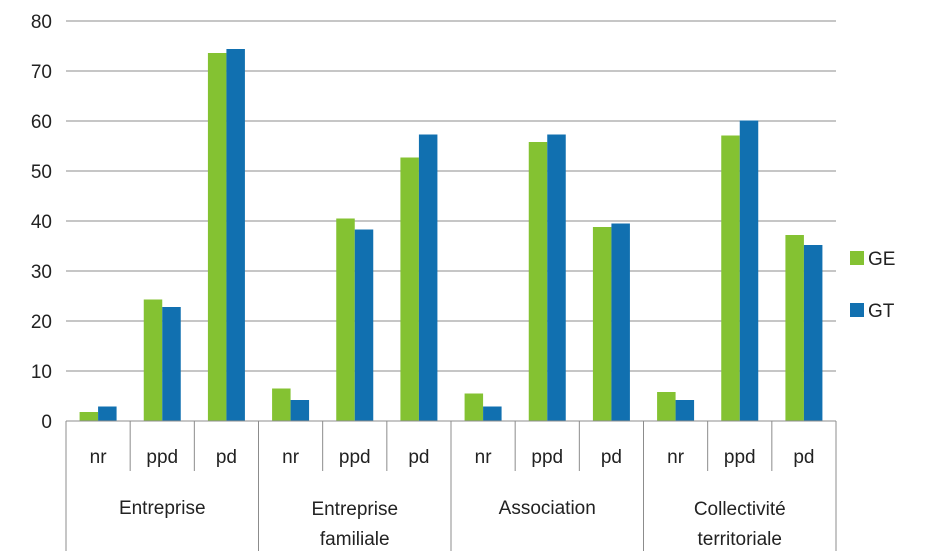 Image resolution: width=929 pixels, height=556 pixels. I want to click on bar-gt-collectivit-territoriale-pd, so click(813, 333).